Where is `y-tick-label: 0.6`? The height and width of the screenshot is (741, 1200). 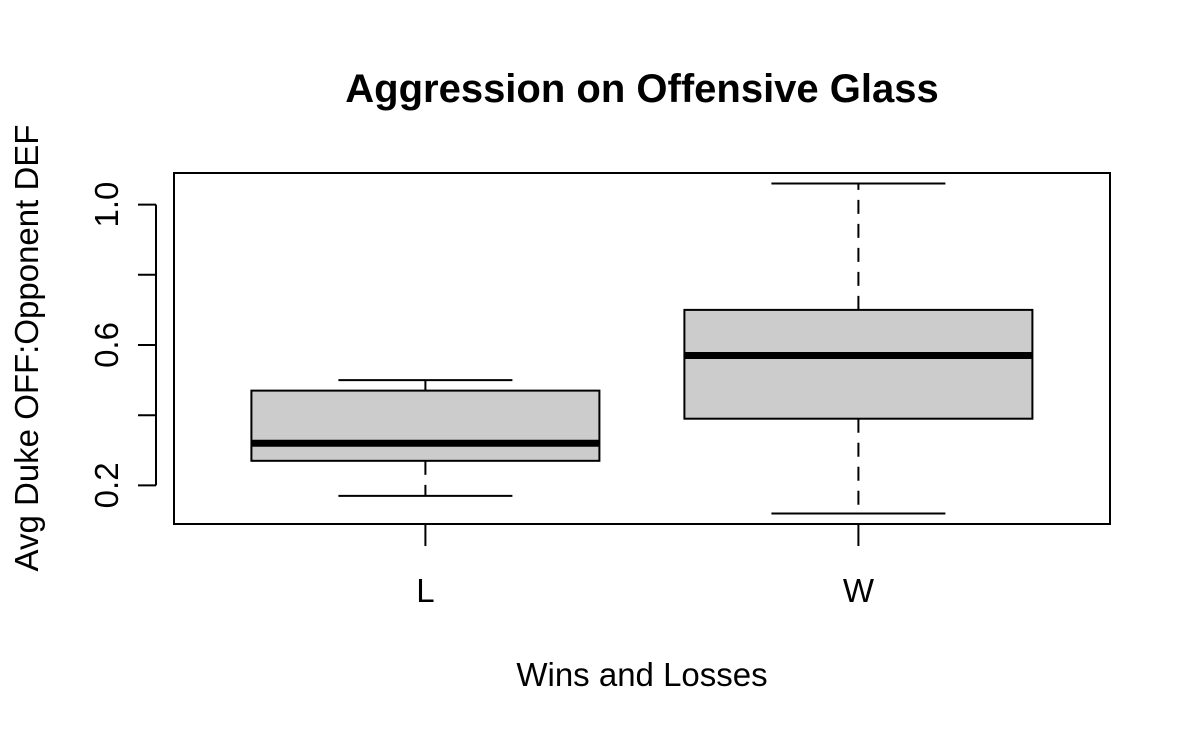
y-tick-label: 0.6 is located at coordinates (106, 345).